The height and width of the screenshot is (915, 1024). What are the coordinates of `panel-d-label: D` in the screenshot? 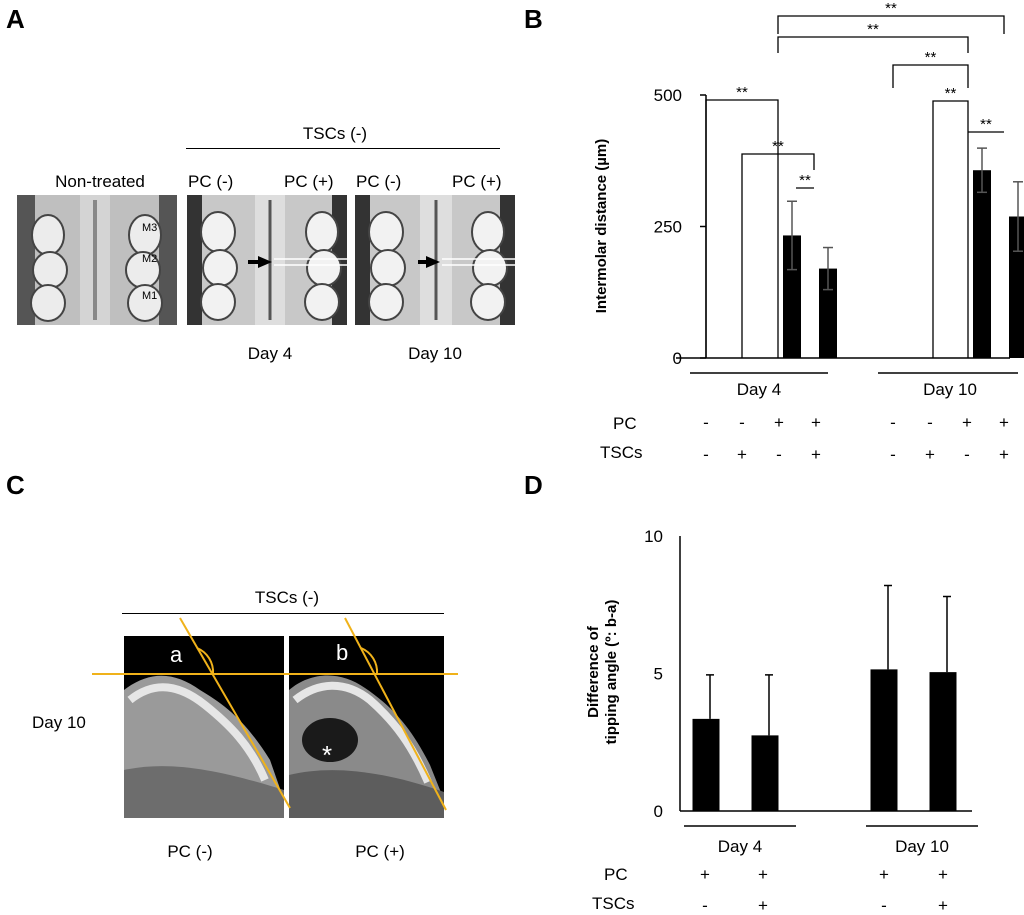 It's located at (533, 485).